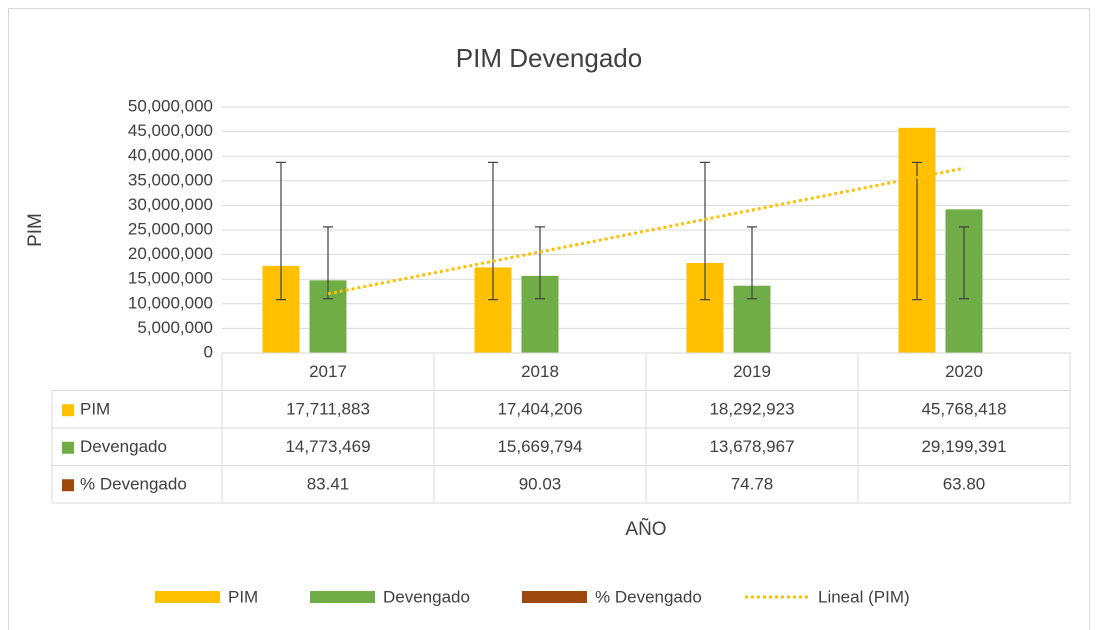  What do you see at coordinates (964, 484) in the screenshot?
I see `table-value: 63.80` at bounding box center [964, 484].